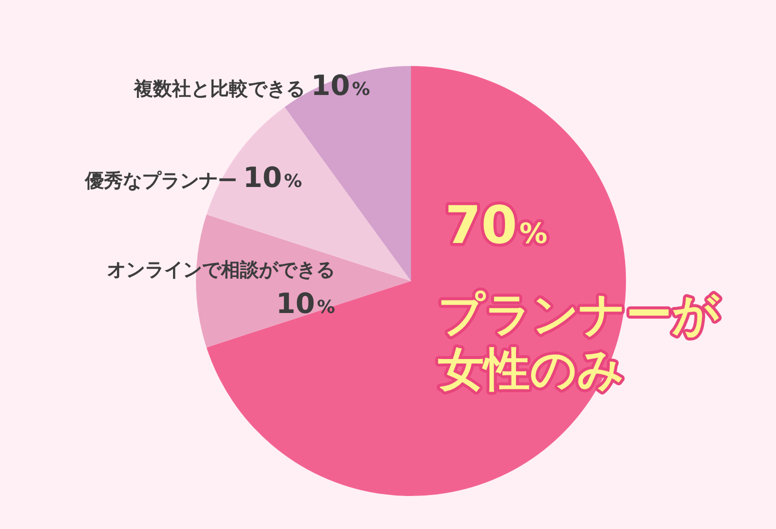  I want to click on data-label: 70%, so click(496, 226).